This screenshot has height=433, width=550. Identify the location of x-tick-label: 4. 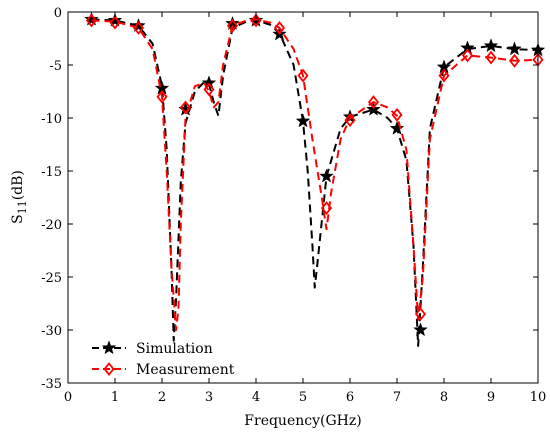
(256, 397).